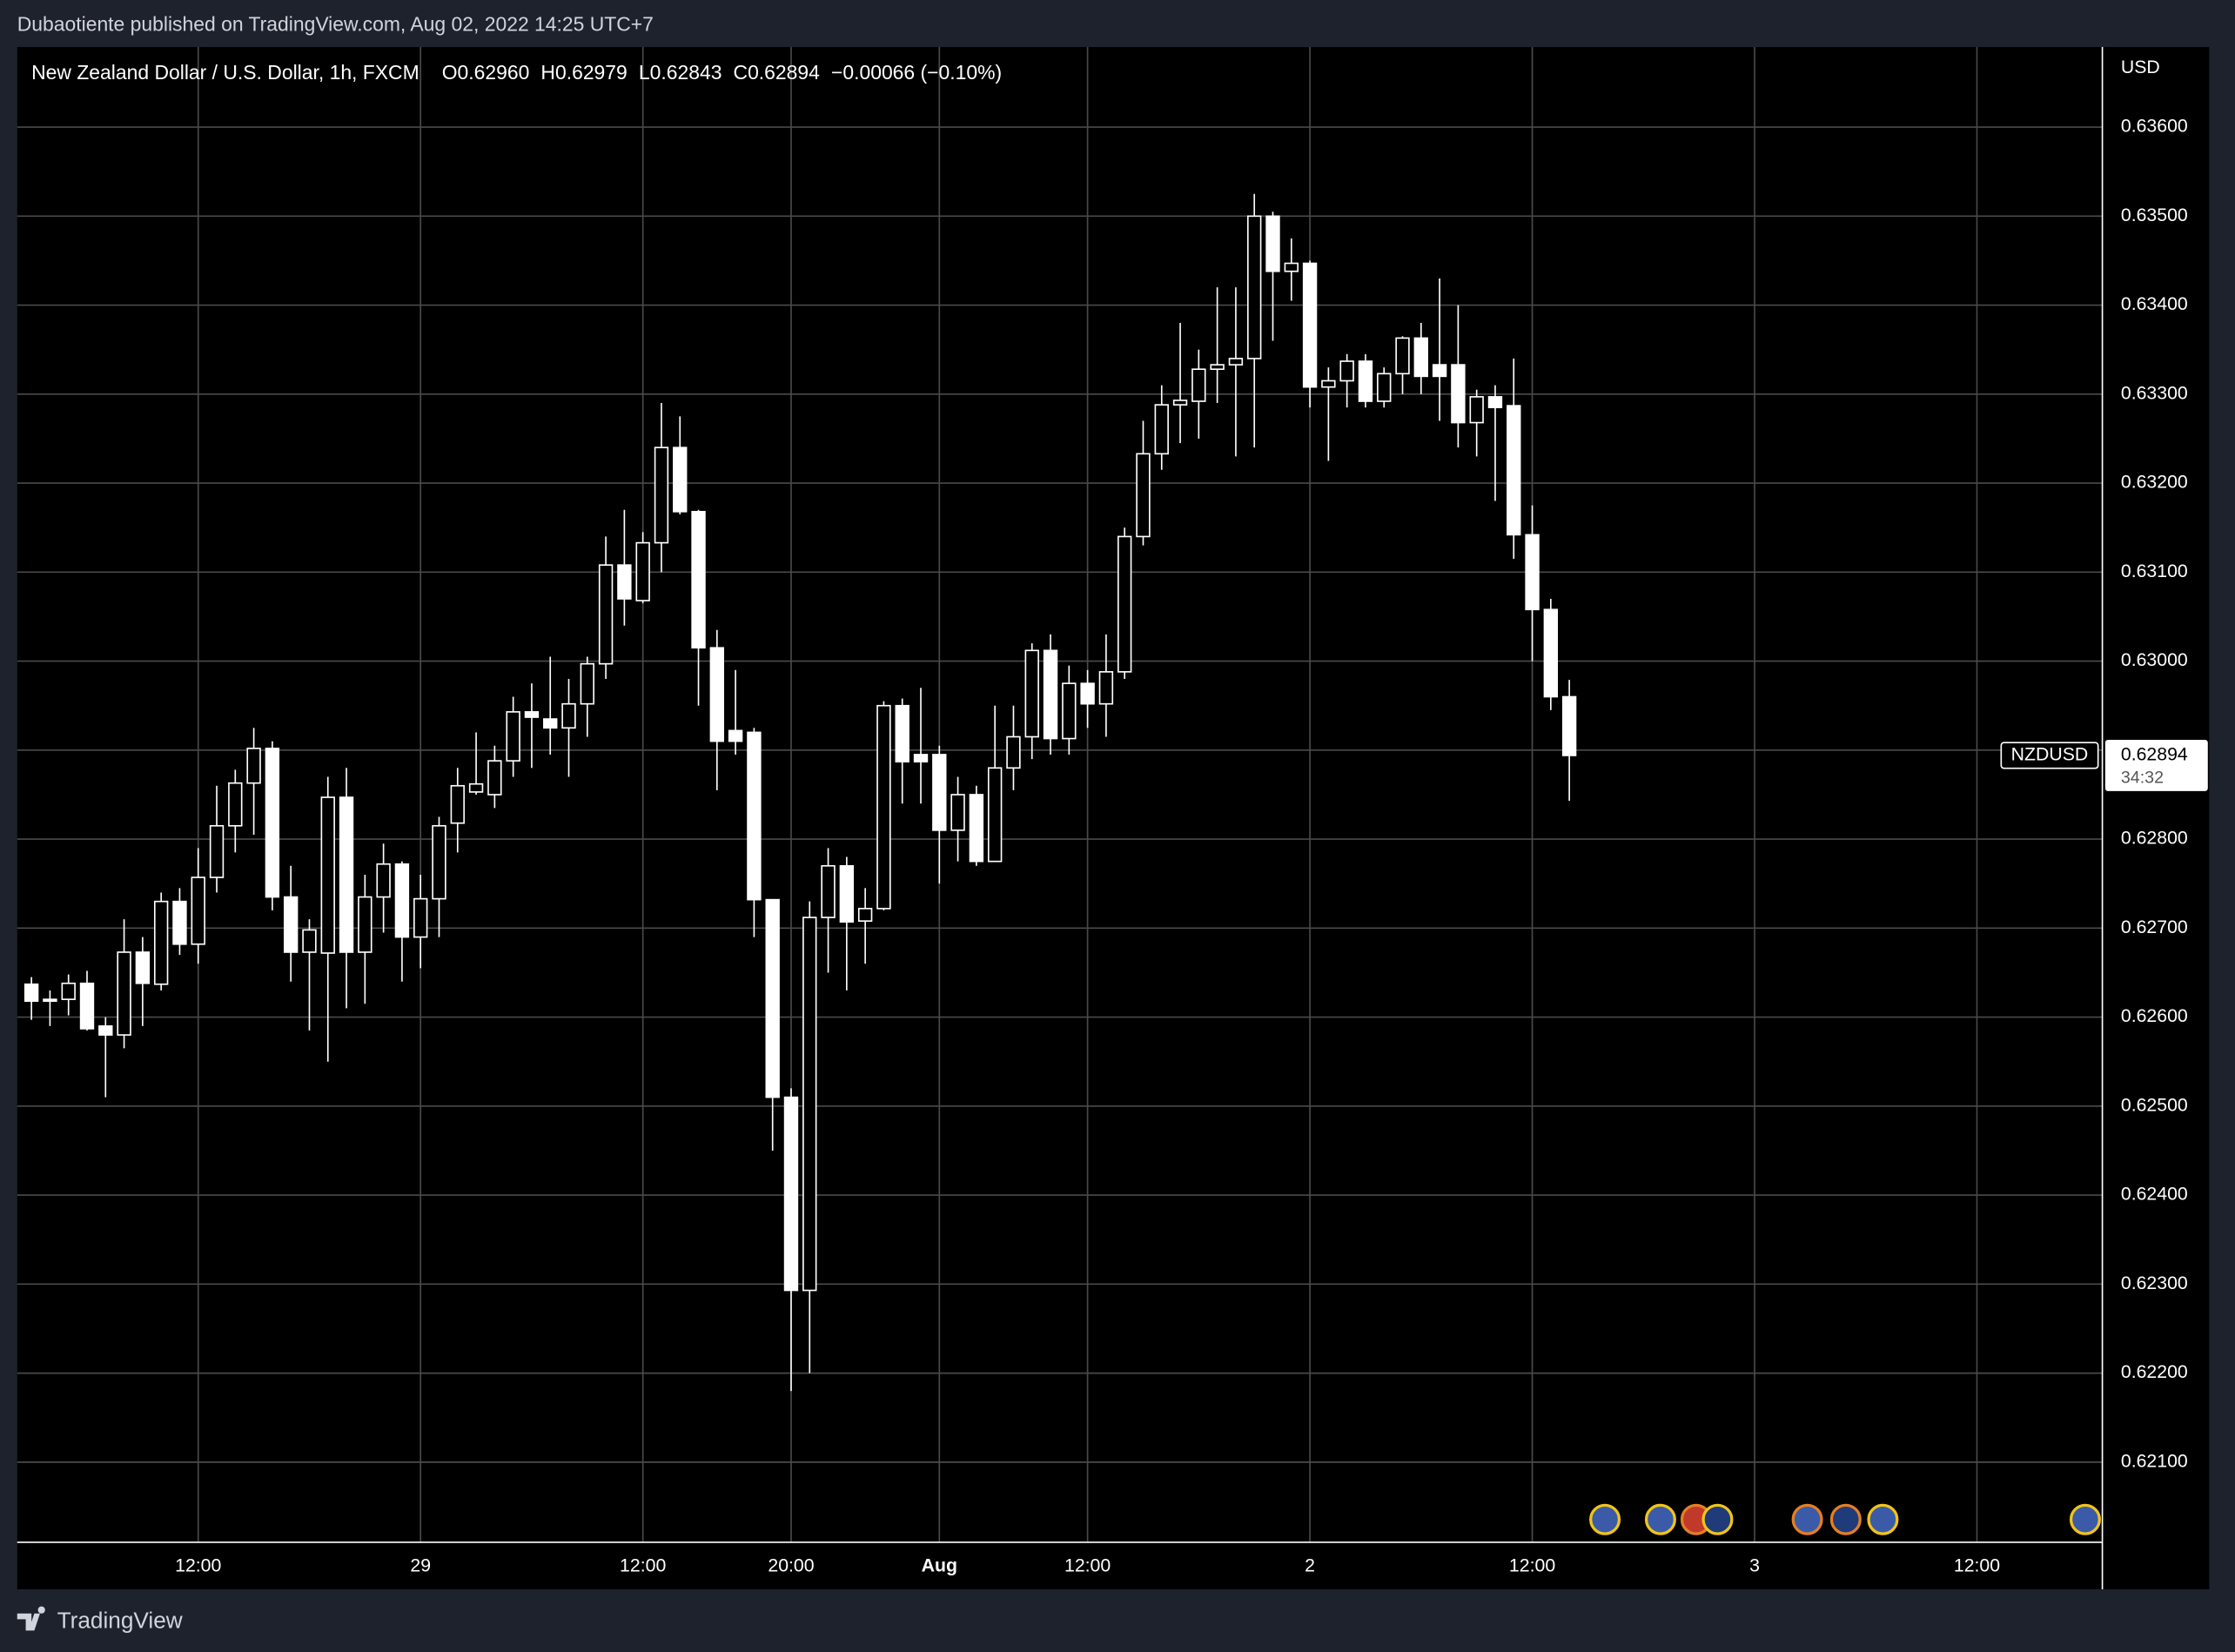 The image size is (2235, 1652). Describe the element at coordinates (2154, 303) in the screenshot. I see `y-tick-label: 0.63400` at that location.